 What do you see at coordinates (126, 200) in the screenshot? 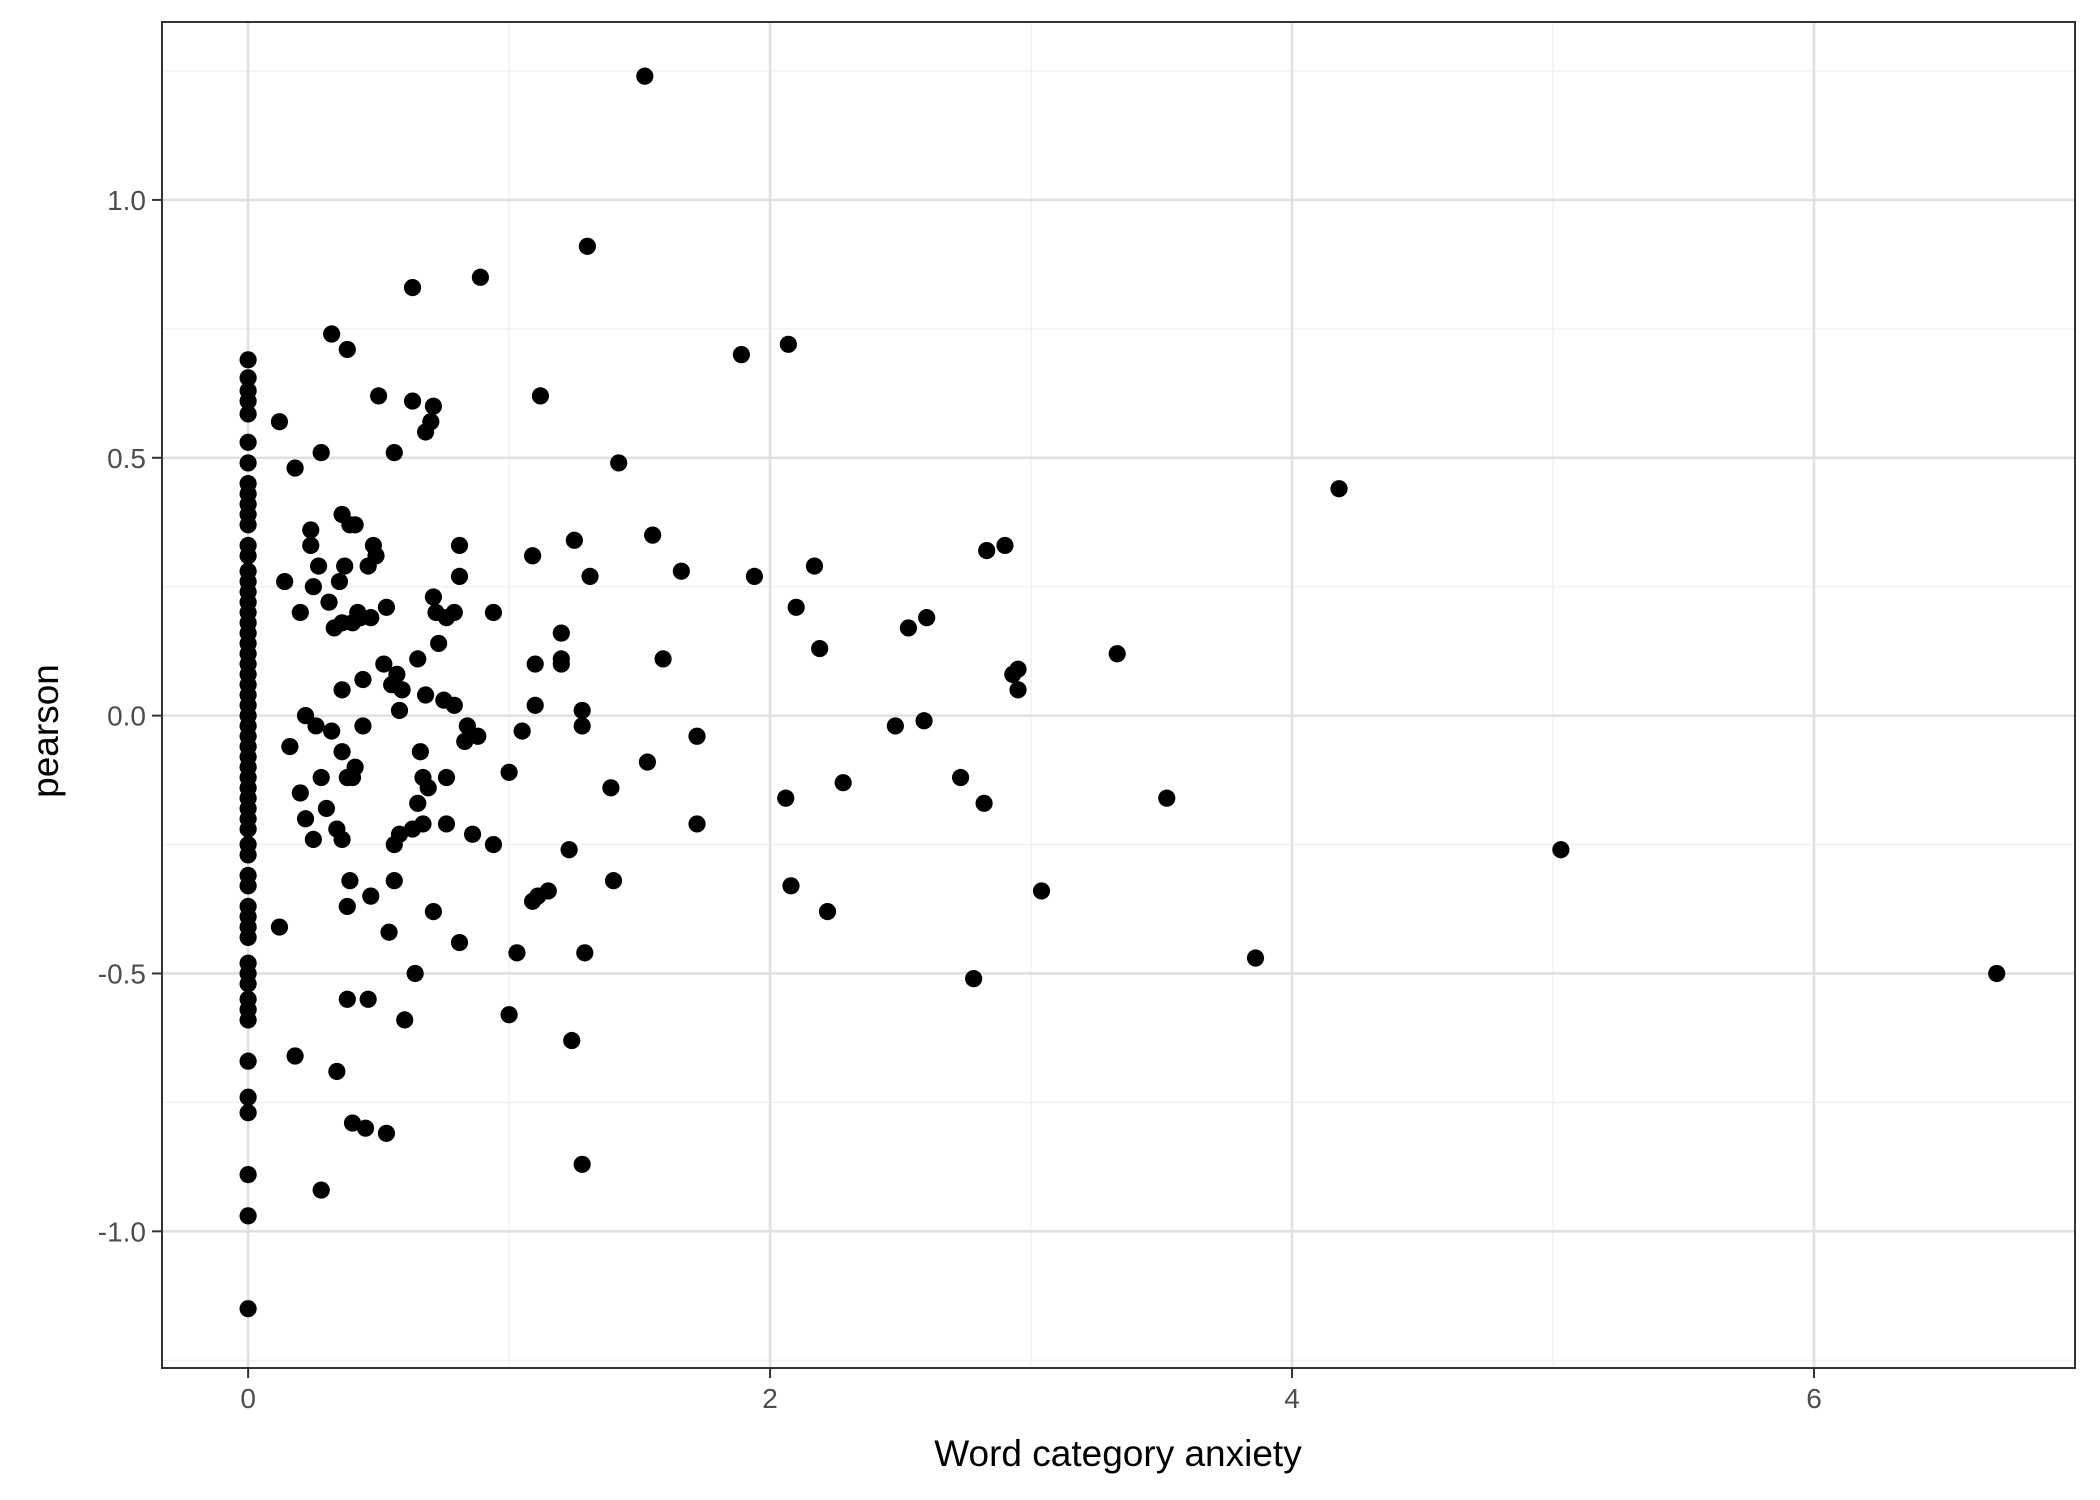
I see `y-tick-label: 1.0` at bounding box center [126, 200].